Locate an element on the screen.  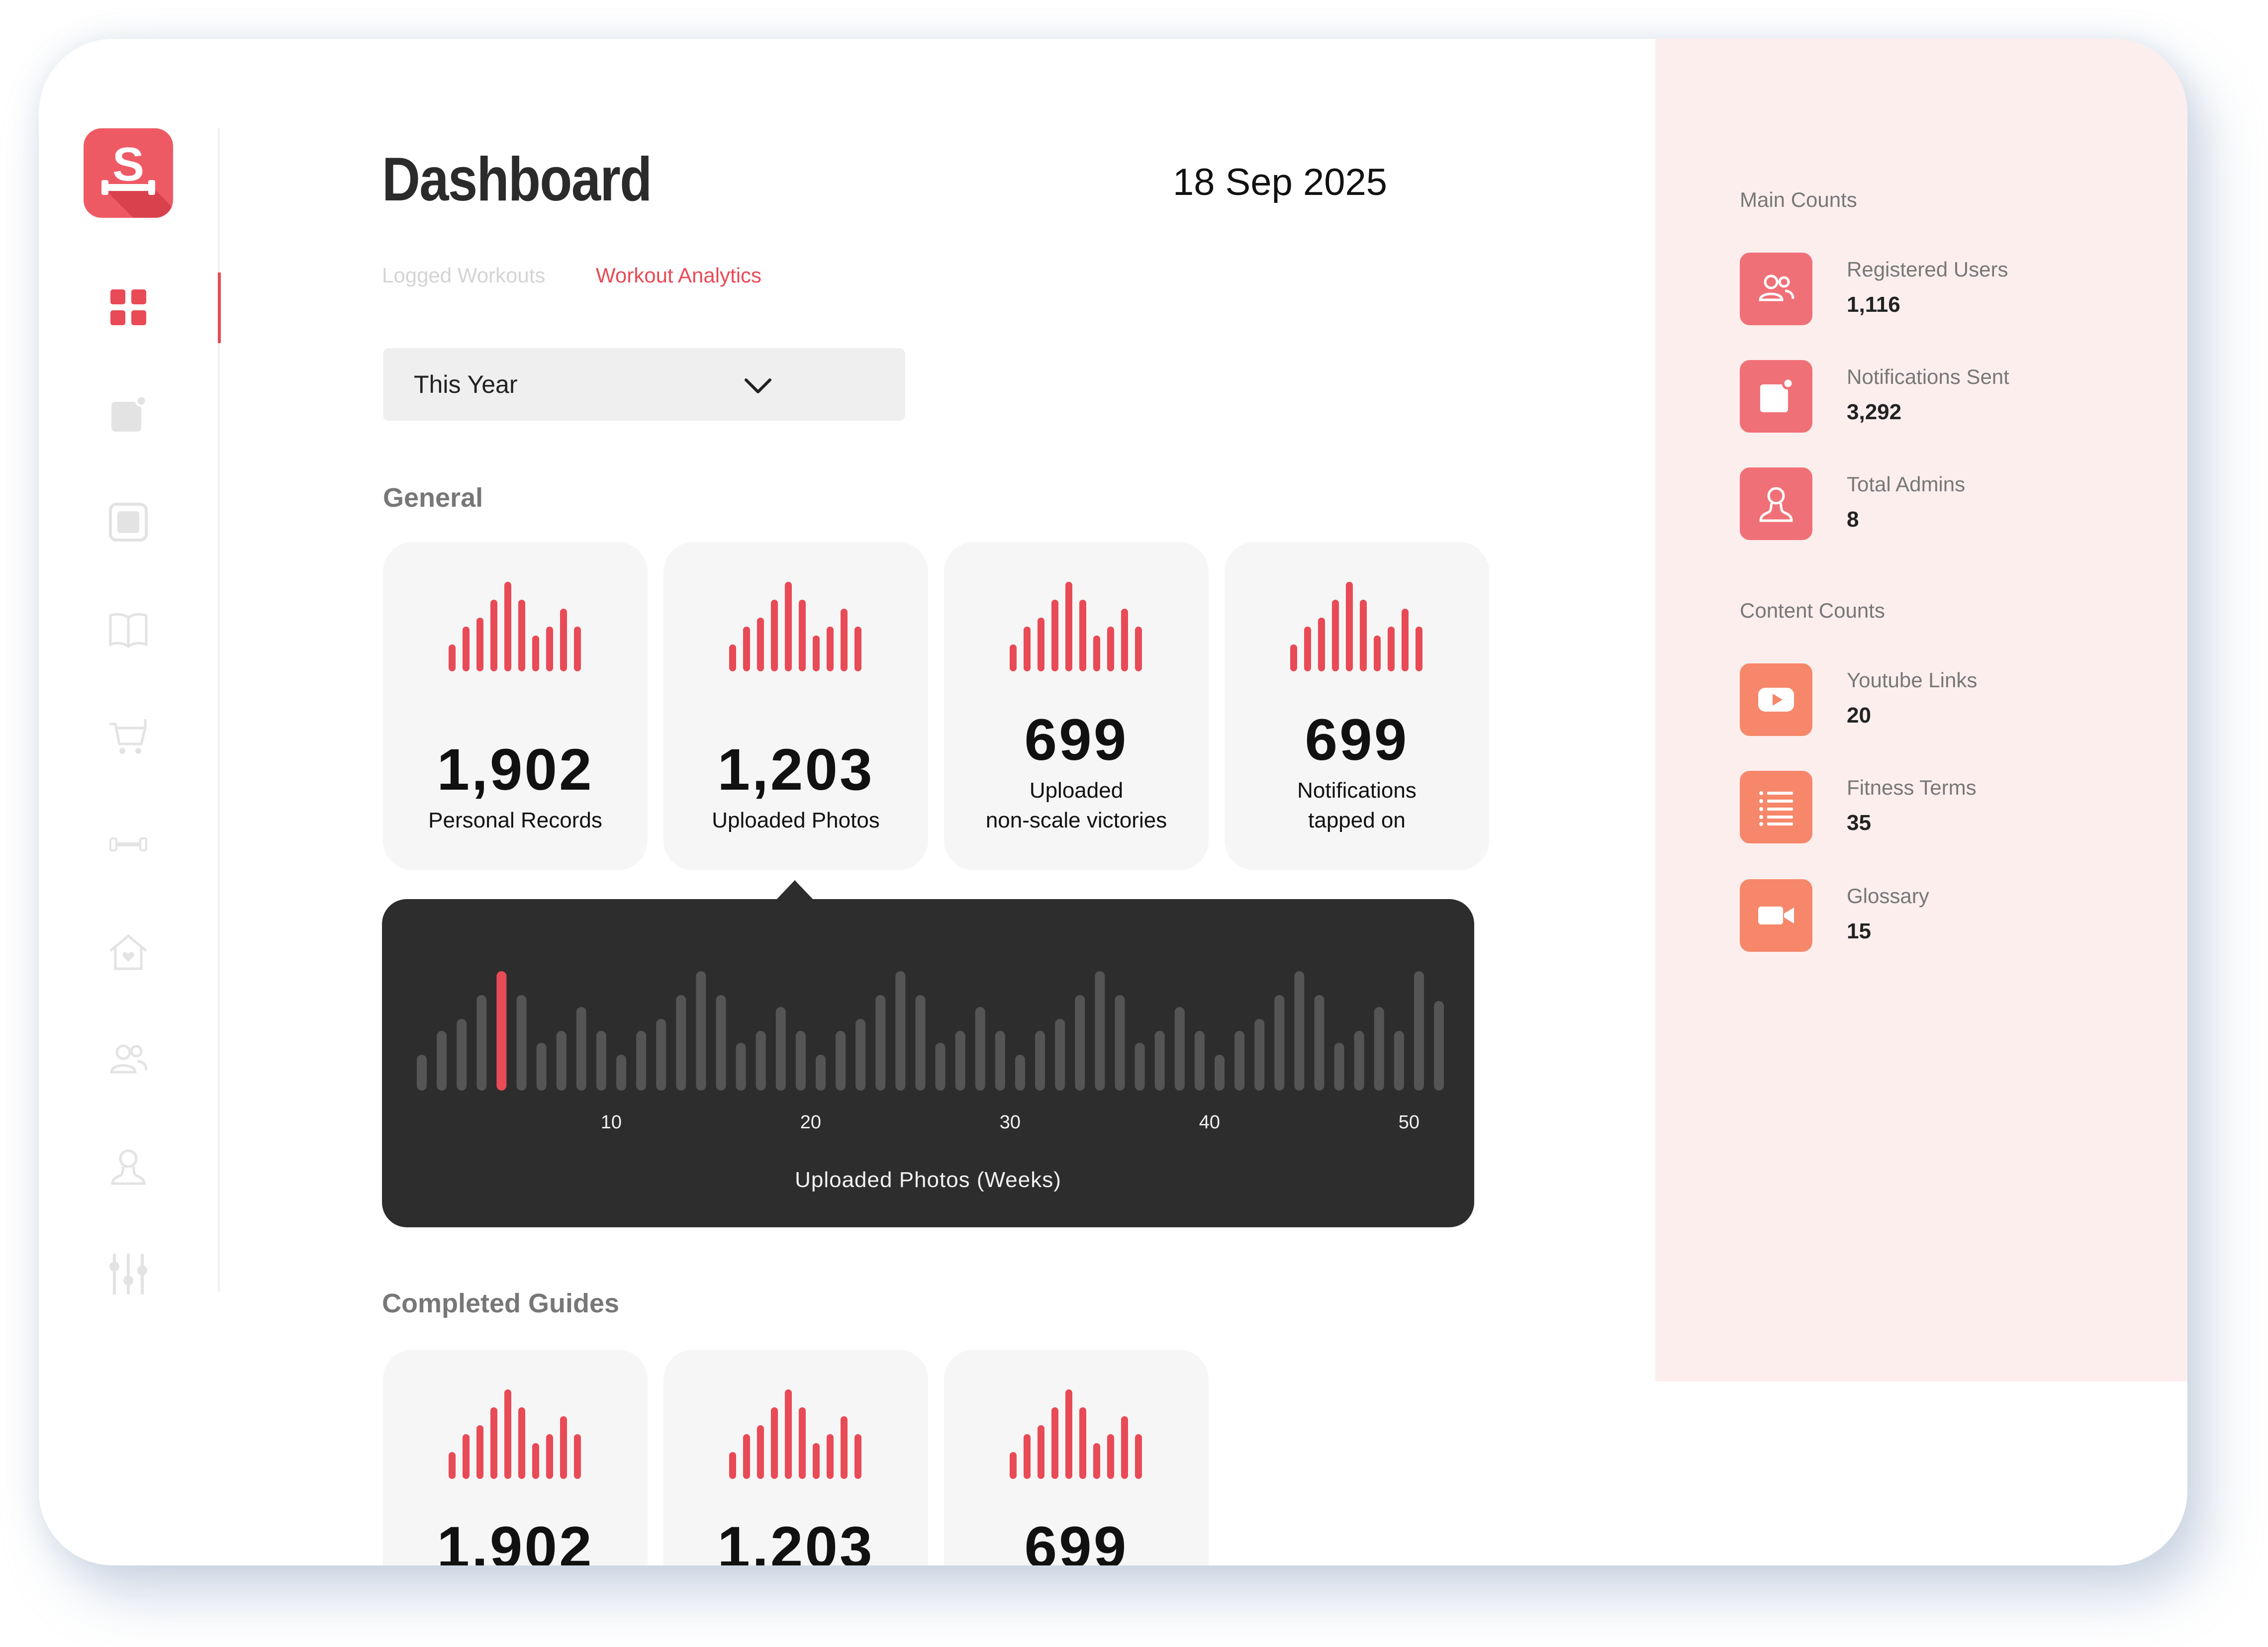
app-logo: S is located at coordinates (128, 173).